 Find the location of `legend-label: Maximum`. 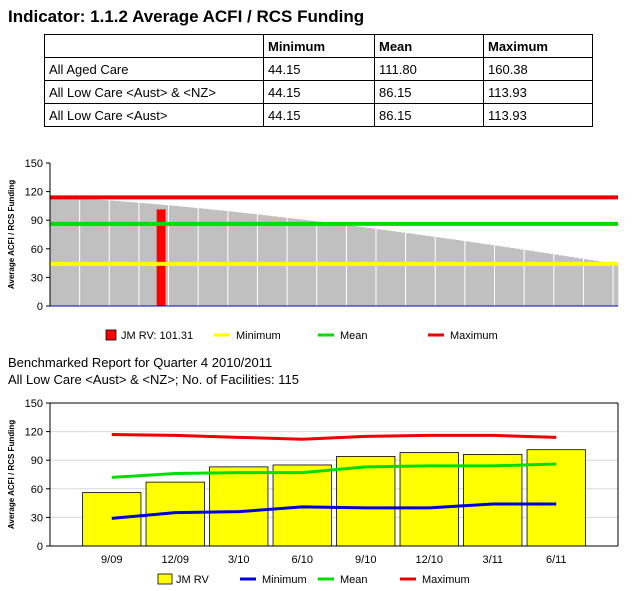

legend-label: Maximum is located at coordinates (474, 336).